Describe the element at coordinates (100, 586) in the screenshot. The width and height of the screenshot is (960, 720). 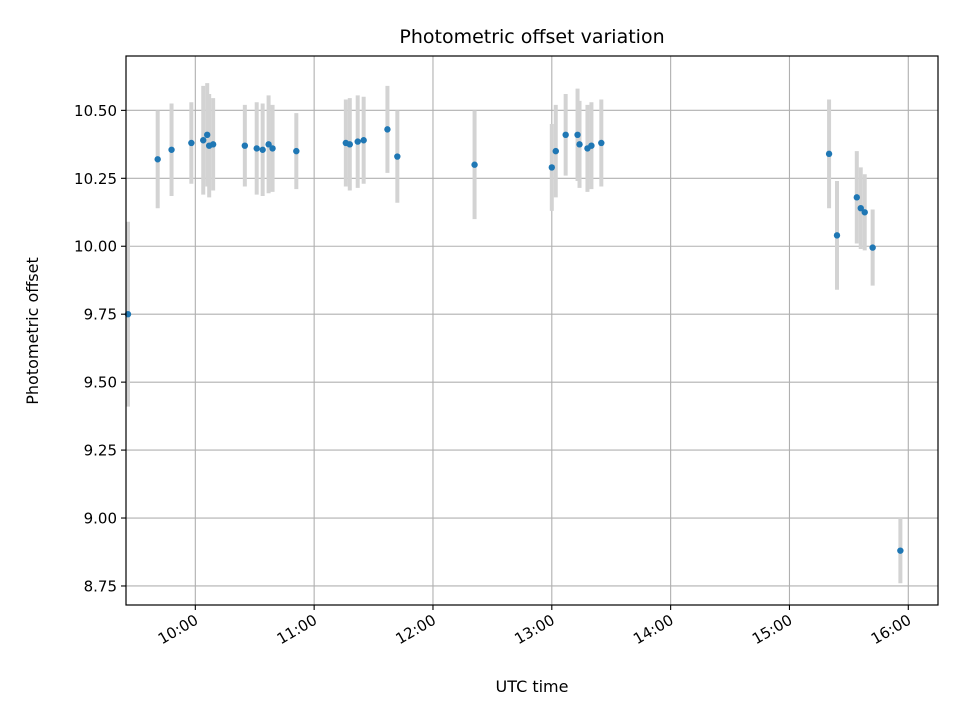
I see `y-tick-label: 8.75` at that location.